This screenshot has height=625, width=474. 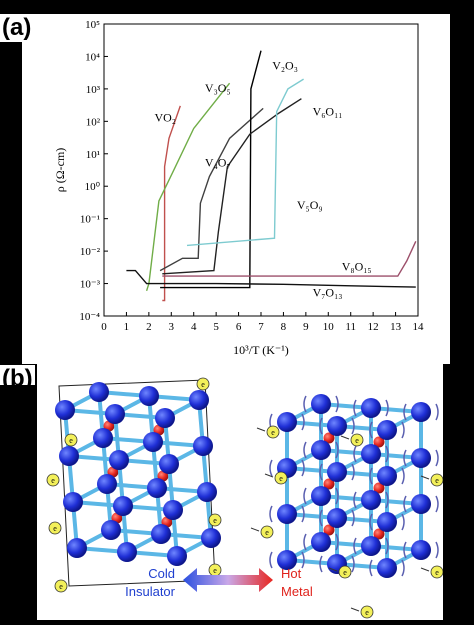 What do you see at coordinates (347, 506) in the screenshot?
I see `hot-metal-lattice: e e e e e e e e` at bounding box center [347, 506].